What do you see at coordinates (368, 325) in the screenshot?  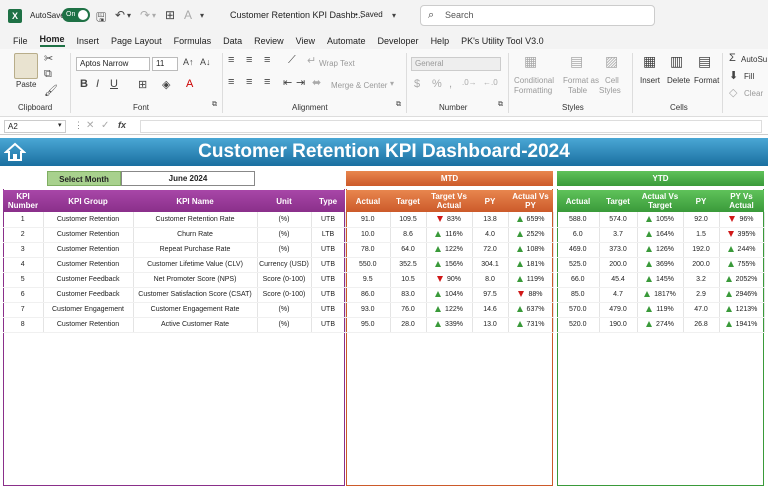 I see `mtd-actual-cell: 95.0` at bounding box center [368, 325].